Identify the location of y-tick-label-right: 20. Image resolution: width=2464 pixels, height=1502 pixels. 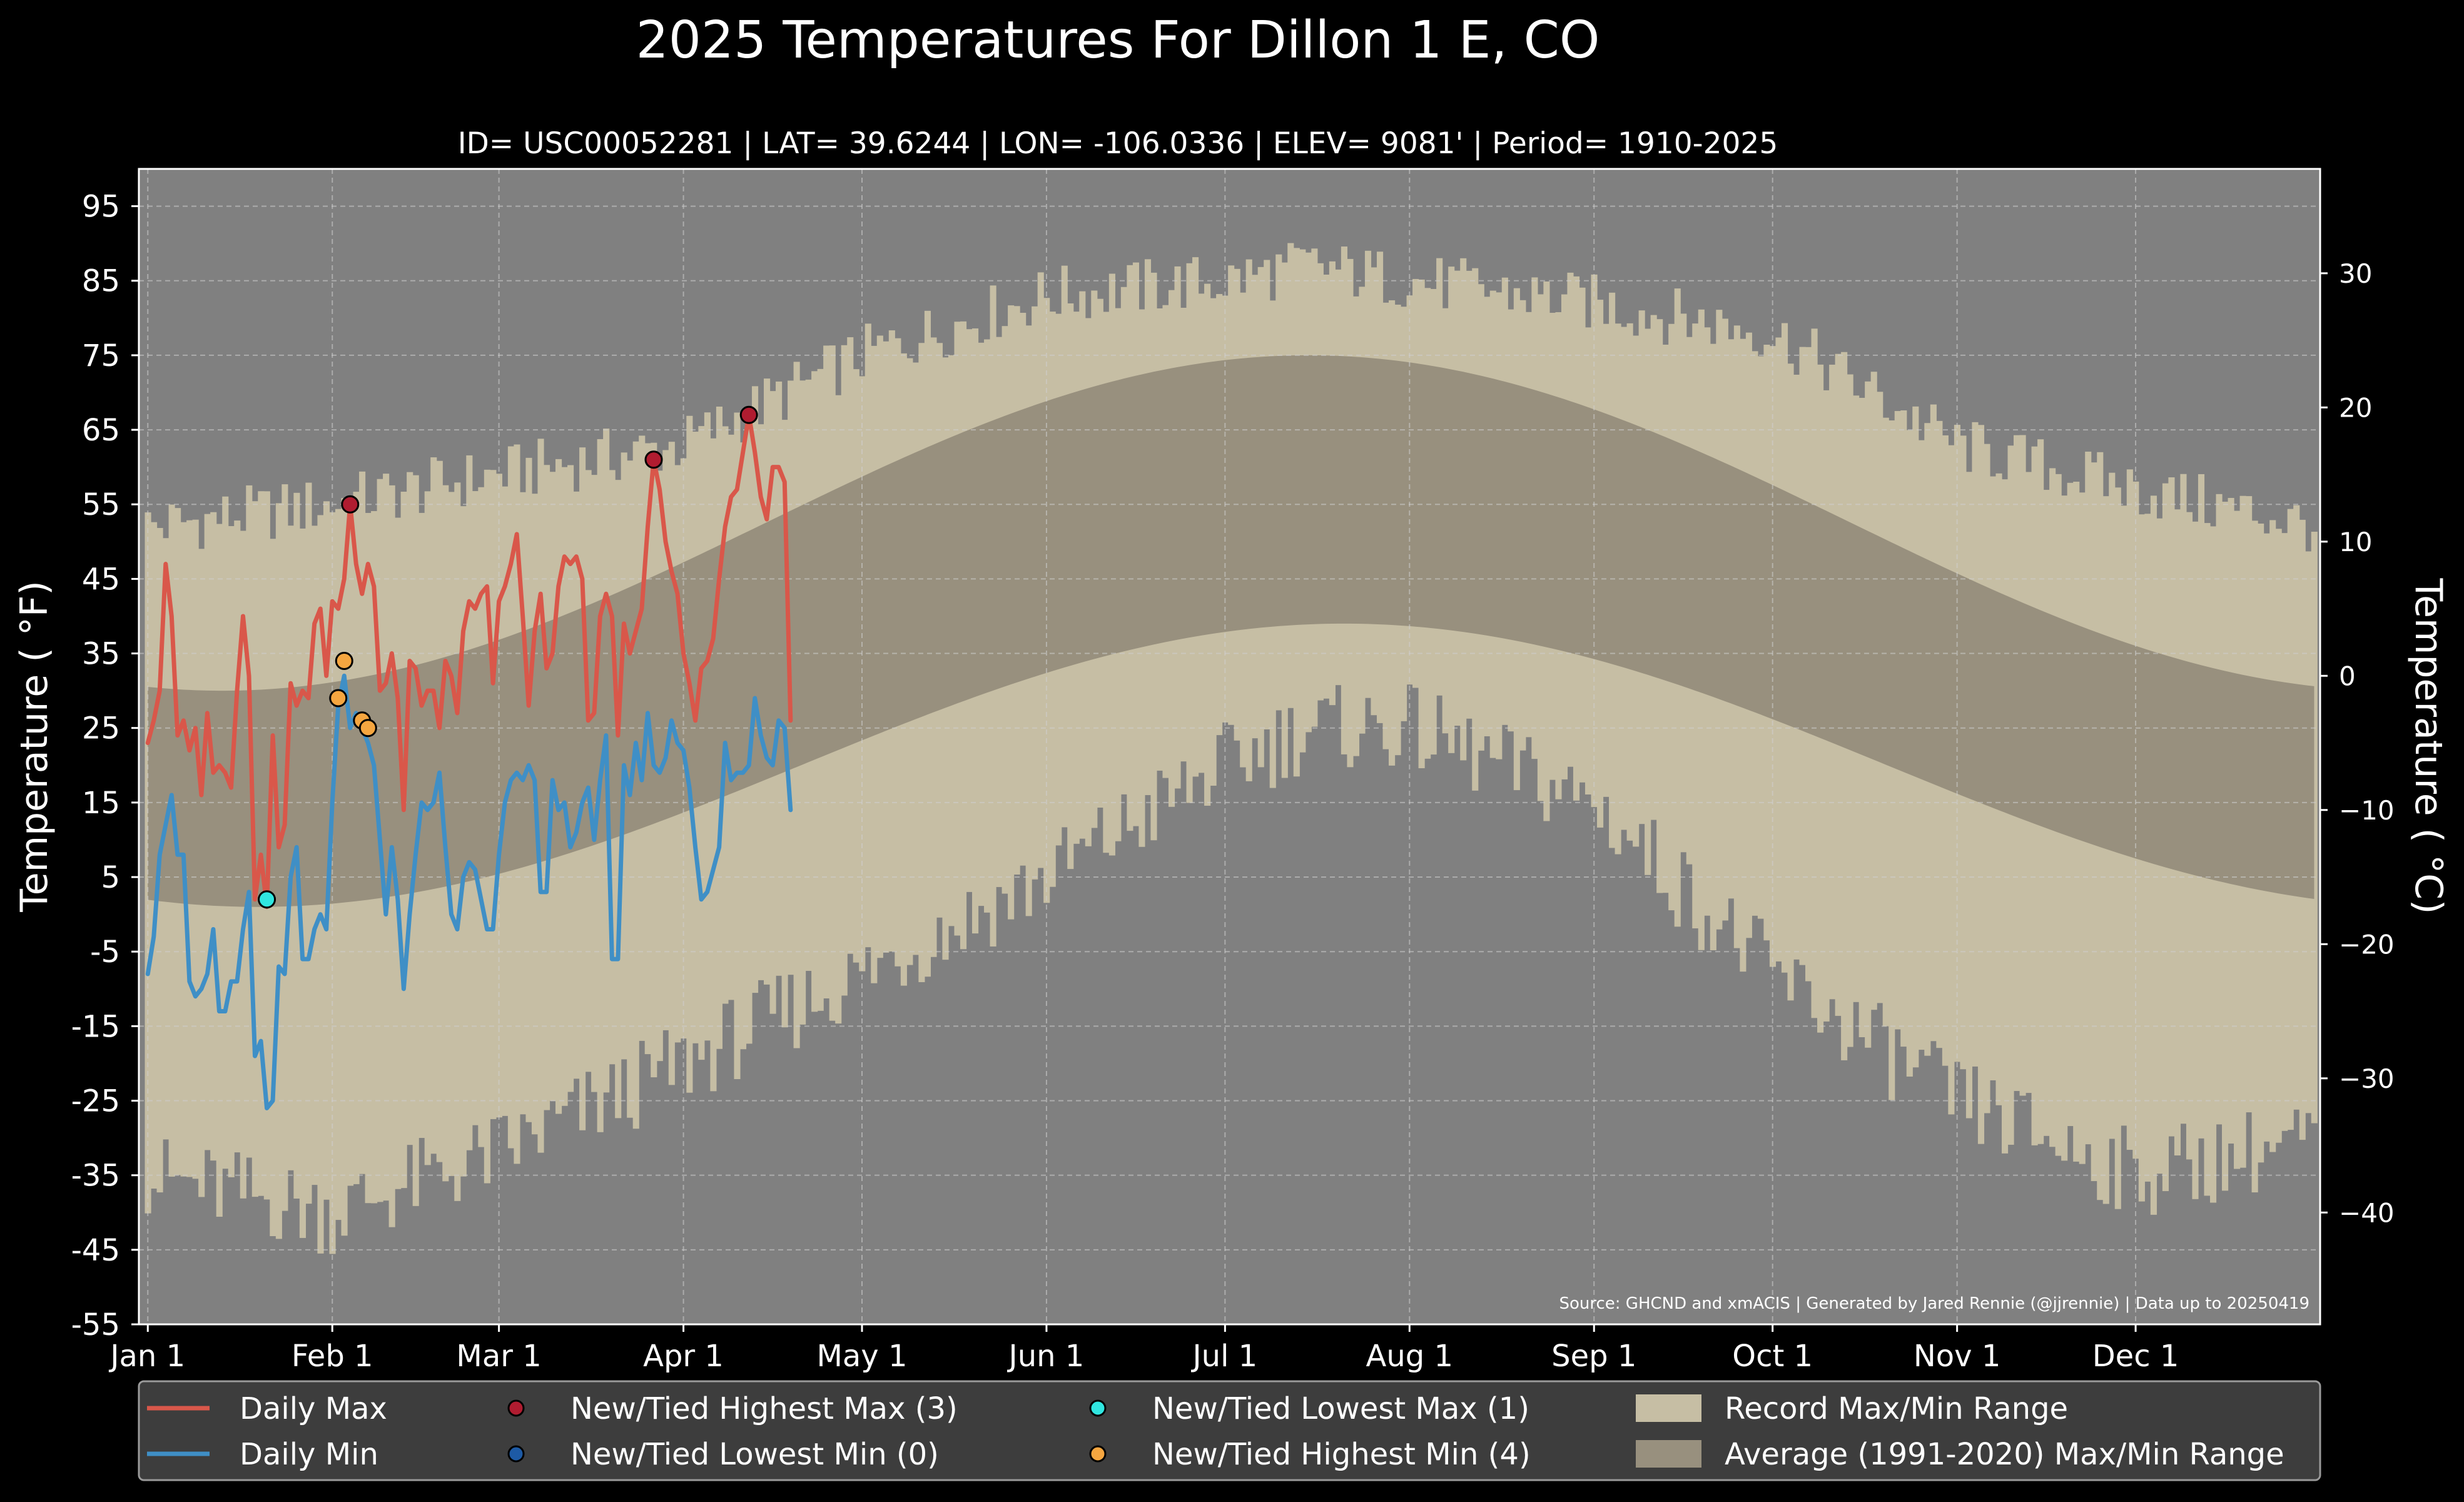
(2355, 407).